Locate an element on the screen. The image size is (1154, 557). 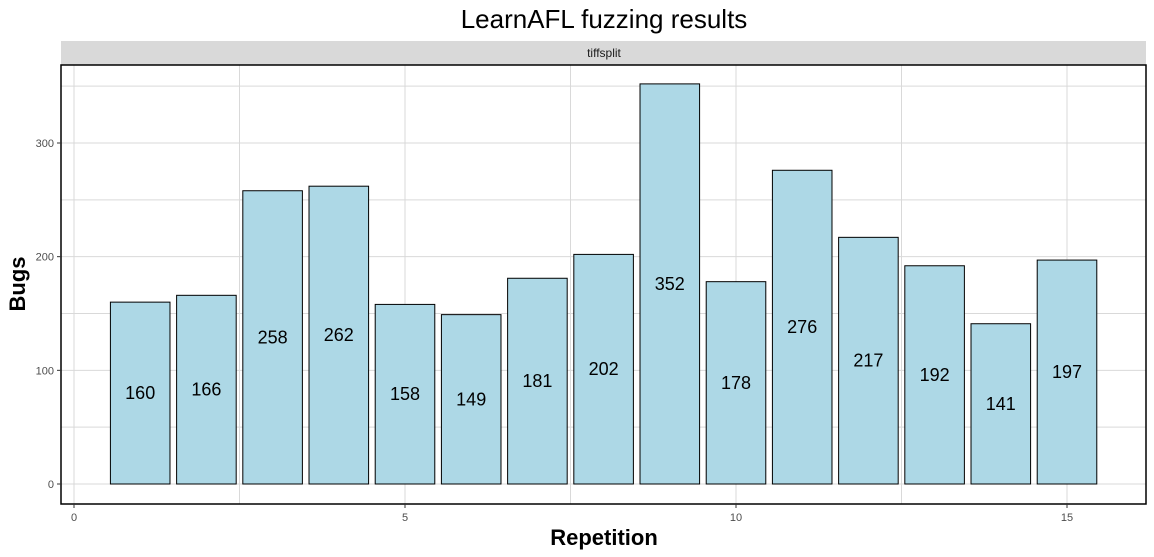
x-tick-label: 0 is located at coordinates (74, 518).